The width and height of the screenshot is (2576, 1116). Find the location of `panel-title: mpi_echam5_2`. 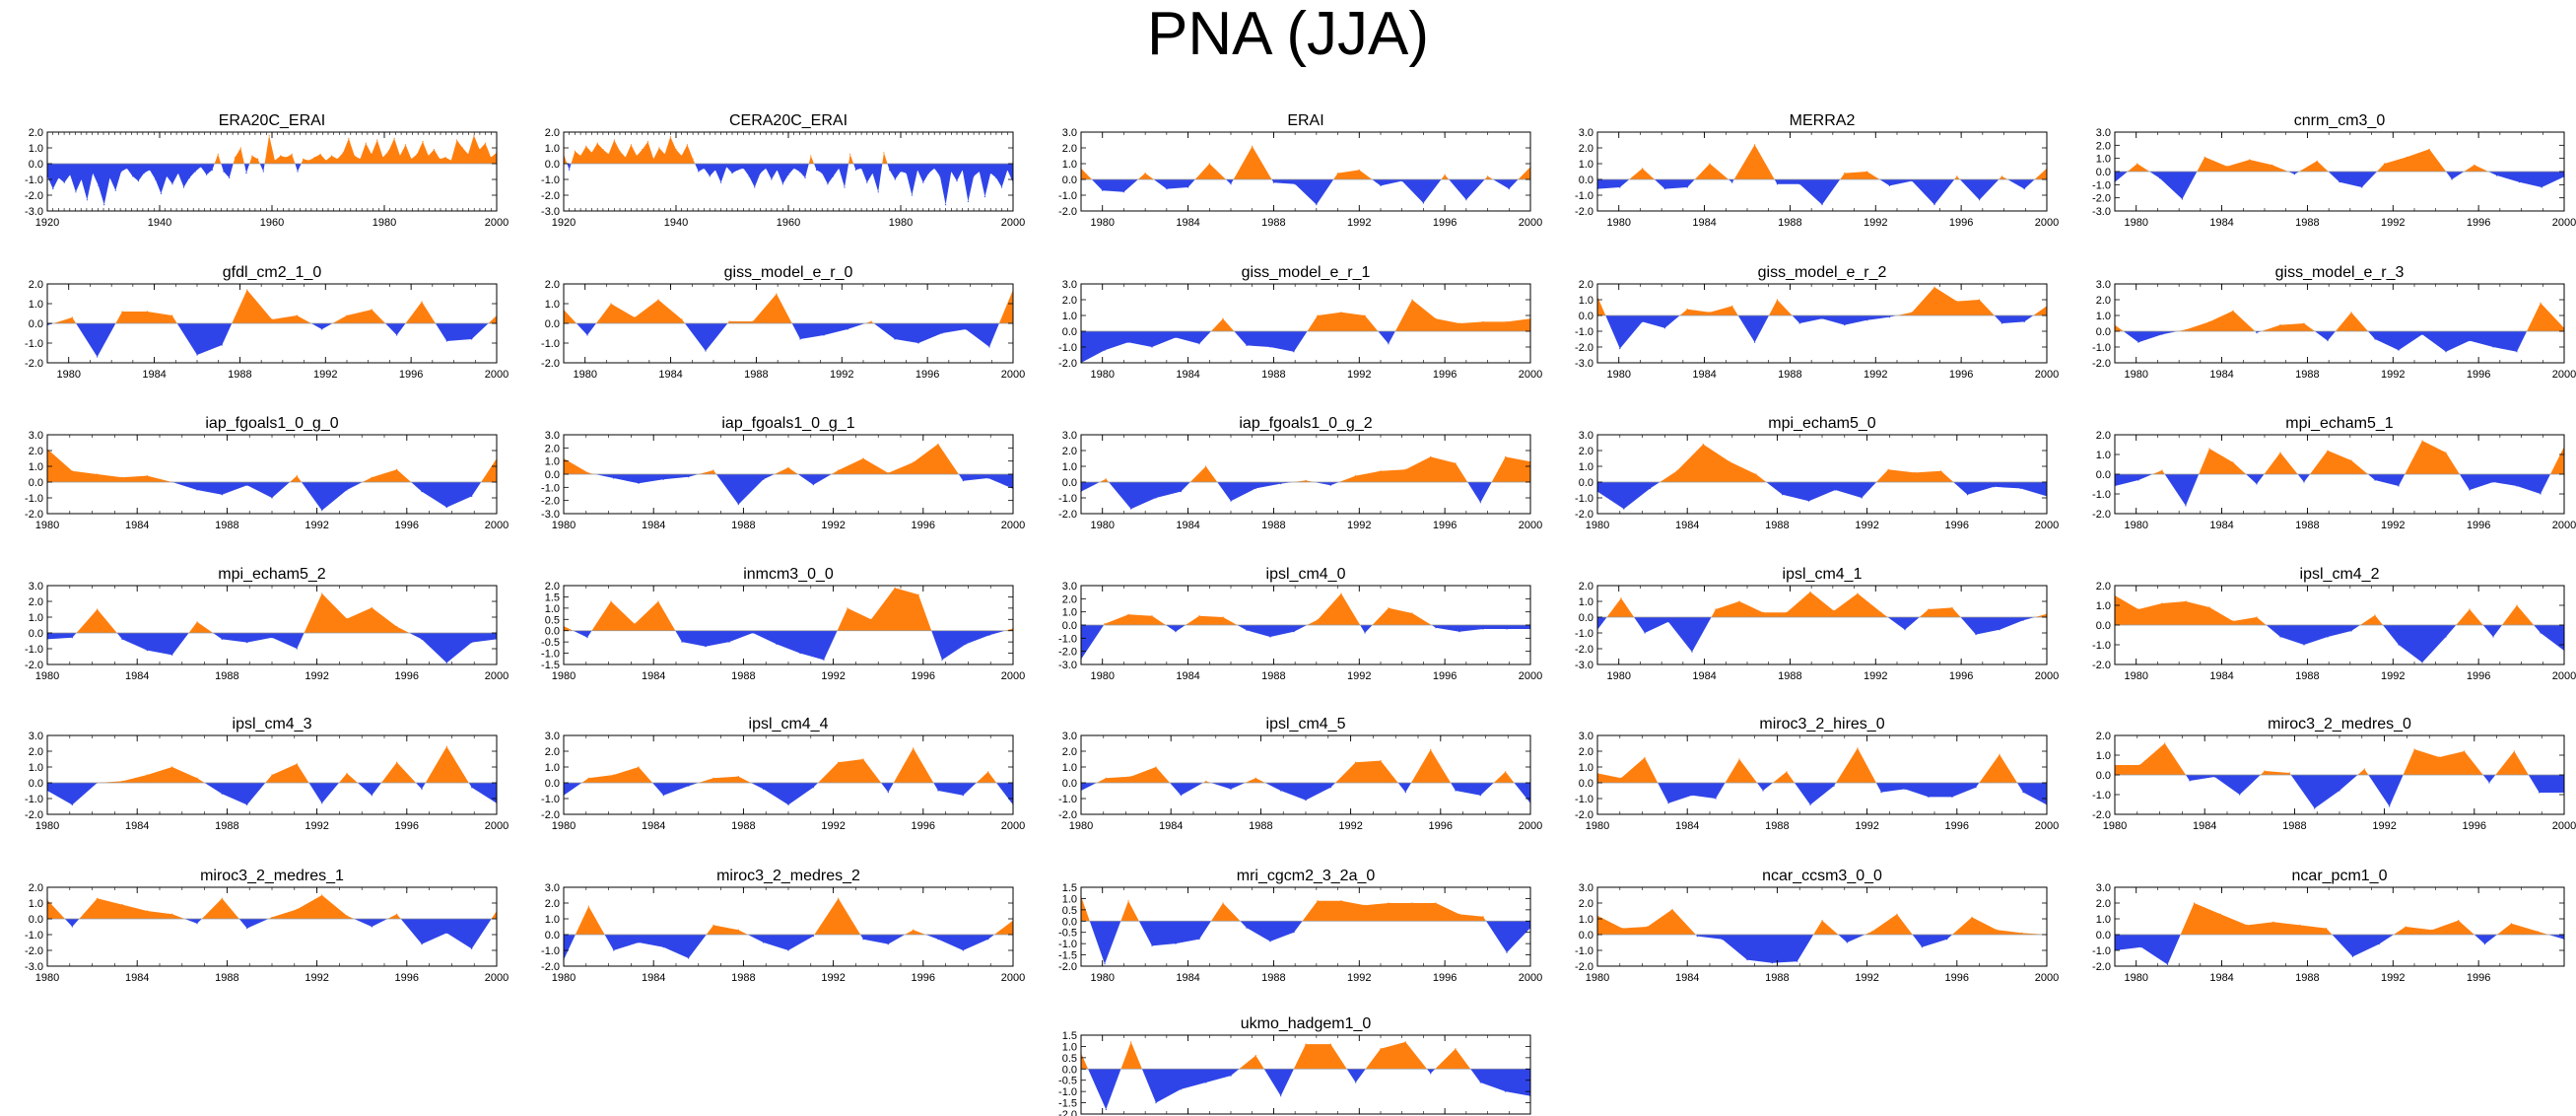

panel-title: mpi_echam5_2 is located at coordinates (272, 574).